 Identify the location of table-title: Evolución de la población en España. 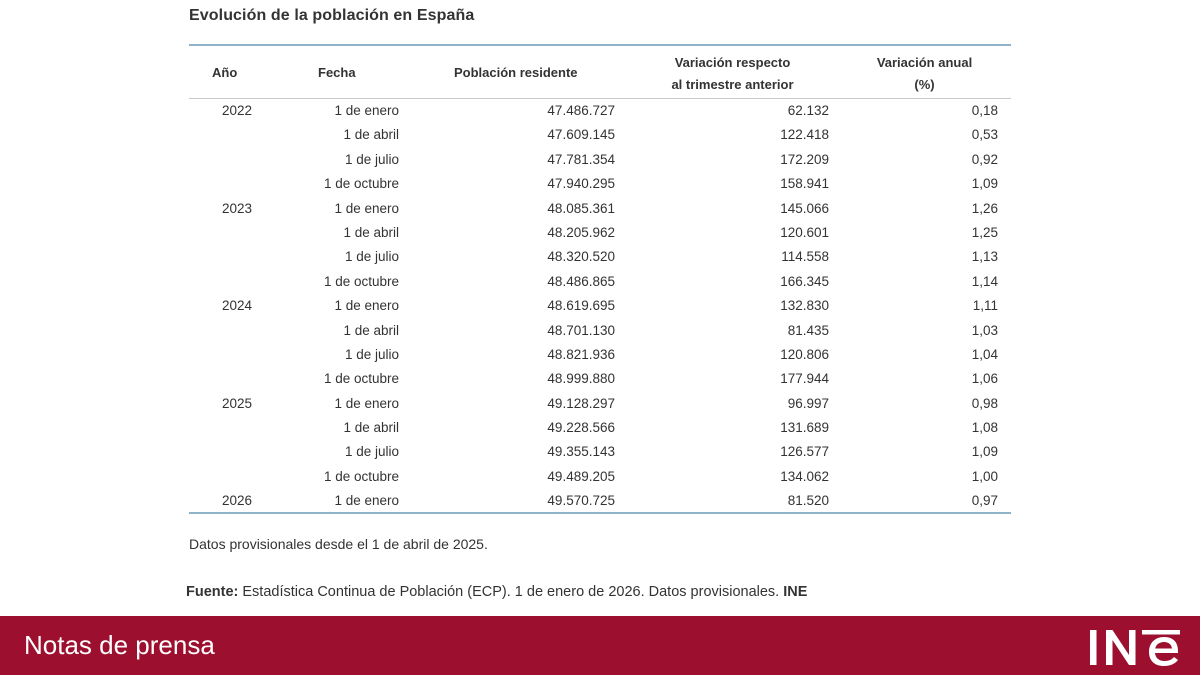
(332, 15).